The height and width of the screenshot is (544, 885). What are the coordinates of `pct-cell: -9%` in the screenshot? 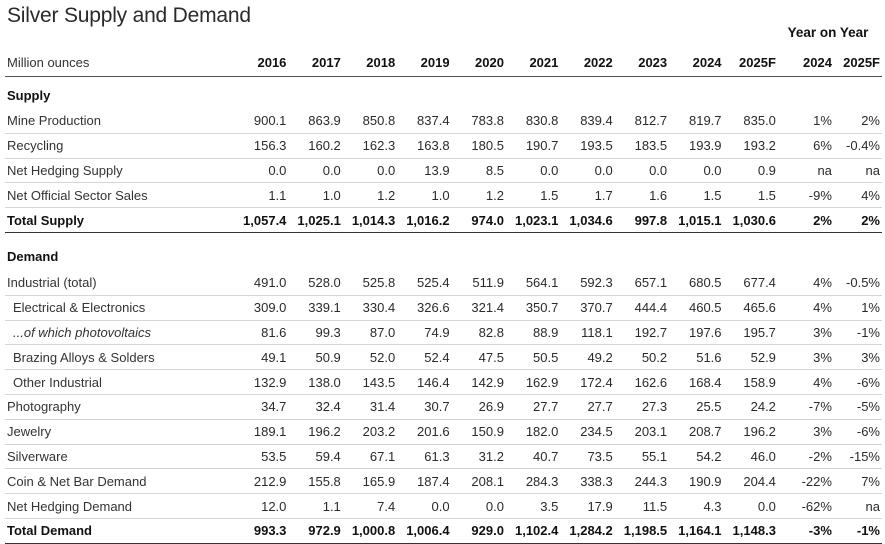 It's located at (809, 195).